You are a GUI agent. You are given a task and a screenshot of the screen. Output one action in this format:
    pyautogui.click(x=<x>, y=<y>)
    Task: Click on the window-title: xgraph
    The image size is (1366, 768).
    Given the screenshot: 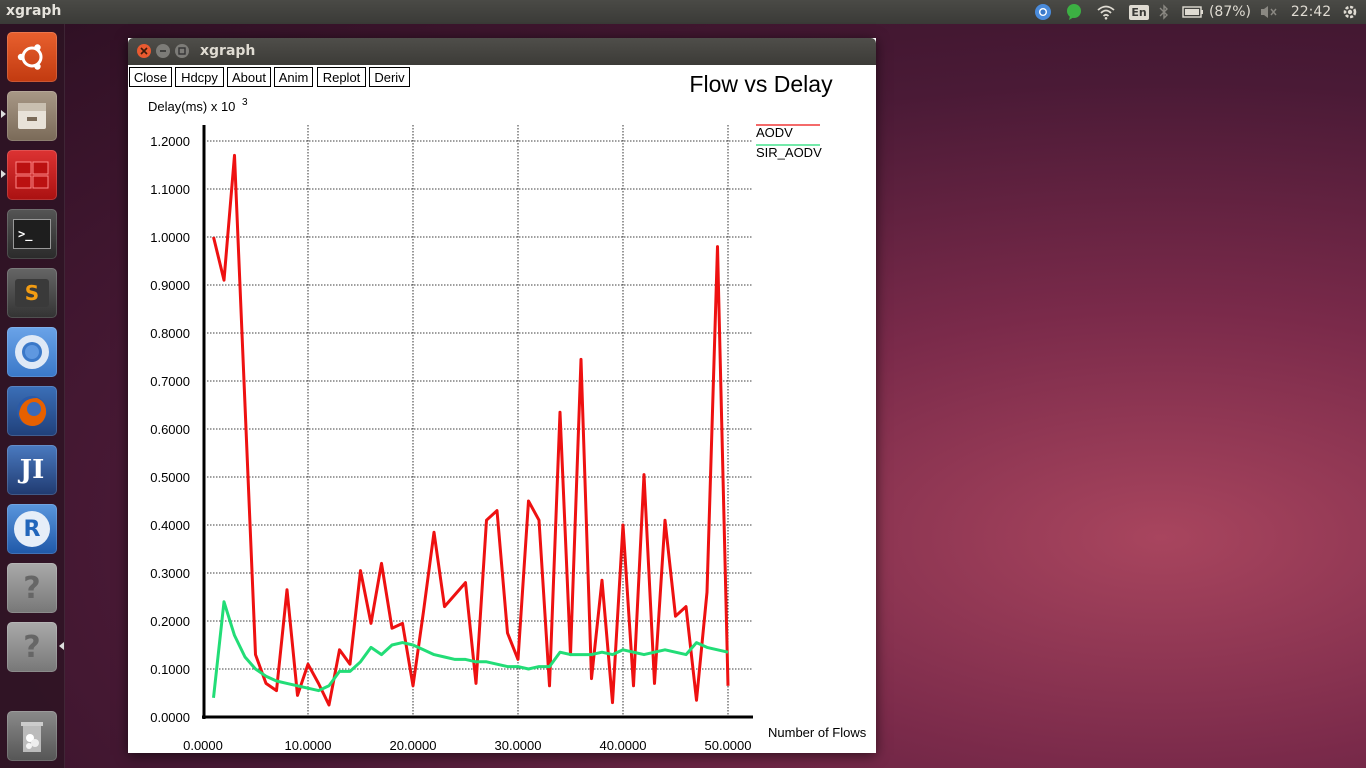 What is the action you would take?
    pyautogui.click(x=228, y=51)
    